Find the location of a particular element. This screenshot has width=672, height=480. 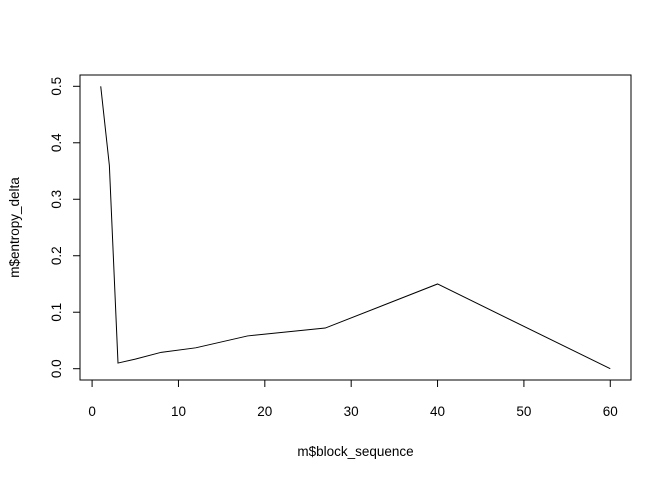

y-tick-label: 0.2 is located at coordinates (56, 255).